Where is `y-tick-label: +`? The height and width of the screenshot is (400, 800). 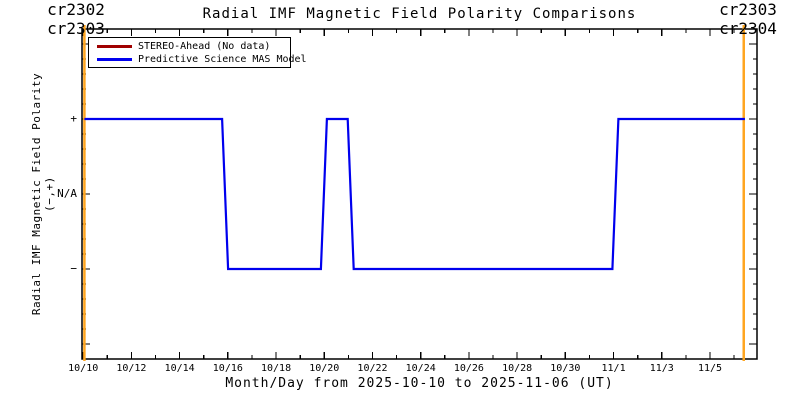 y-tick-label: + is located at coordinates (73, 118).